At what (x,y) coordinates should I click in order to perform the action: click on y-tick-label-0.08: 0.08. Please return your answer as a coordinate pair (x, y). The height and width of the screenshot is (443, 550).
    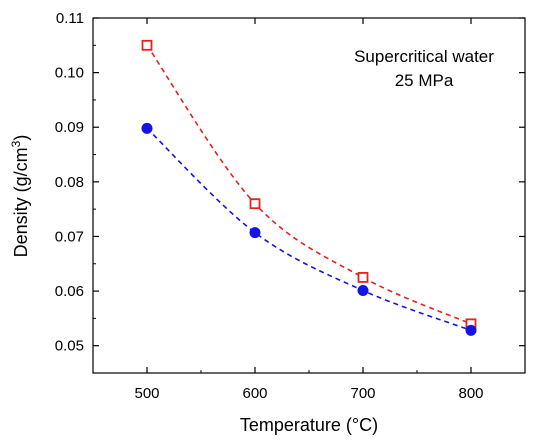
    Looking at the image, I should click on (69, 182).